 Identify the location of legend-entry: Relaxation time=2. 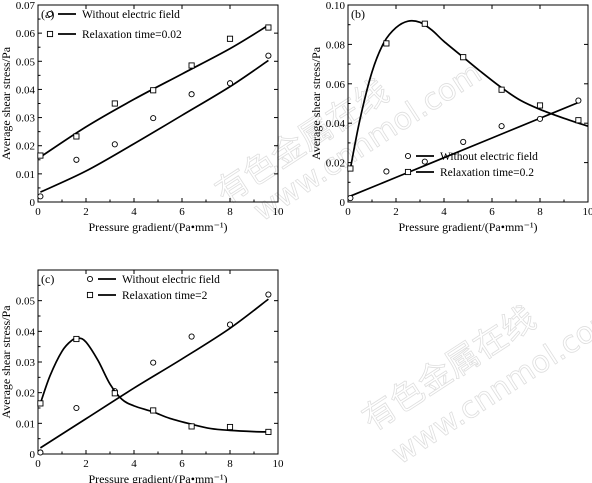
(147, 296).